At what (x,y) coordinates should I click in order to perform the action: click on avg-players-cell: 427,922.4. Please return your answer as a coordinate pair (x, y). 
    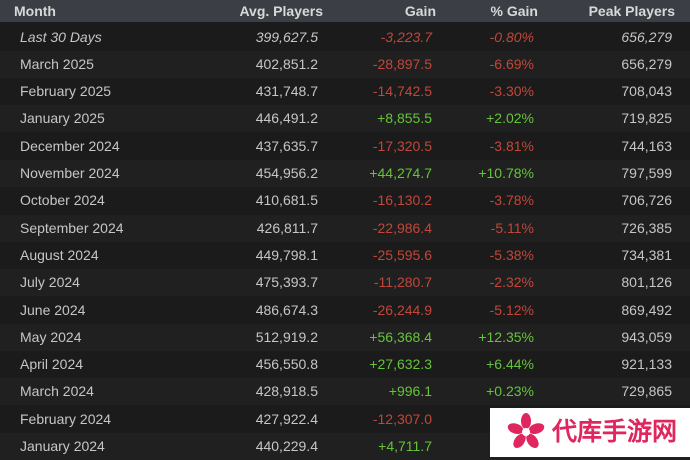
    Looking at the image, I should click on (286, 418).